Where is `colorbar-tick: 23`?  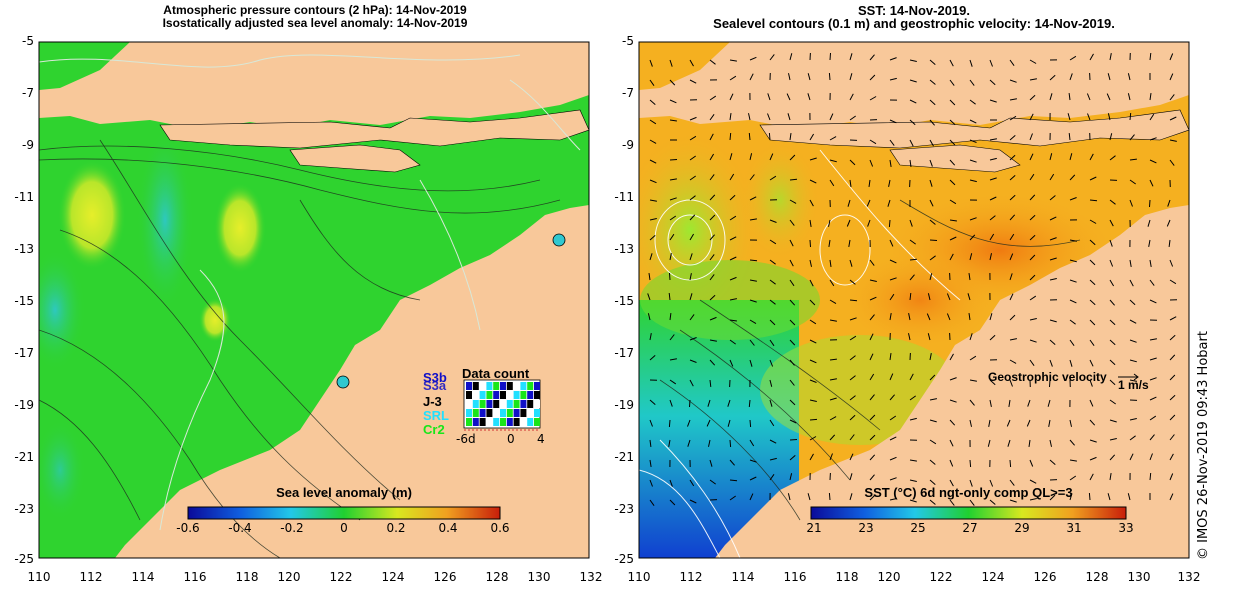
colorbar-tick: 23 is located at coordinates (866, 528).